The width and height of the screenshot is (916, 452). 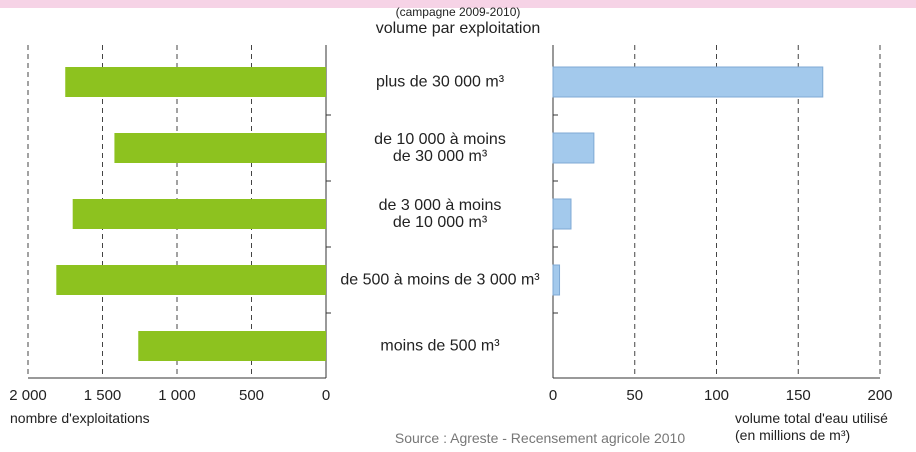 I want to click on category-label: de 500 à moins de 3 000 m³, so click(x=440, y=280).